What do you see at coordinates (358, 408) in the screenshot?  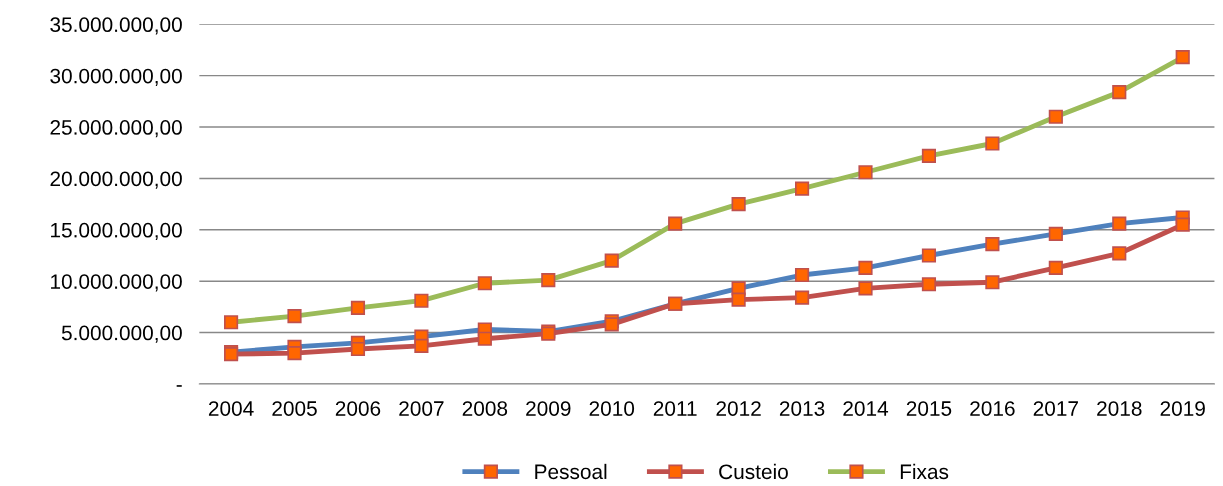 I see `x-tick-label: 2006` at bounding box center [358, 408].